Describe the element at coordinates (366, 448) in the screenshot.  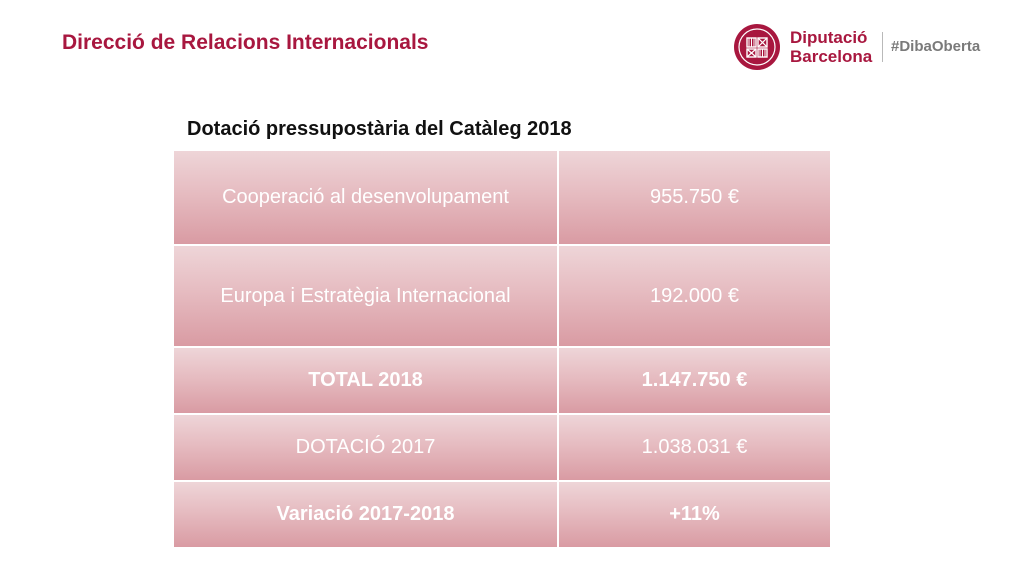
I see `row-label: DOTACIÓ 2017` at that location.